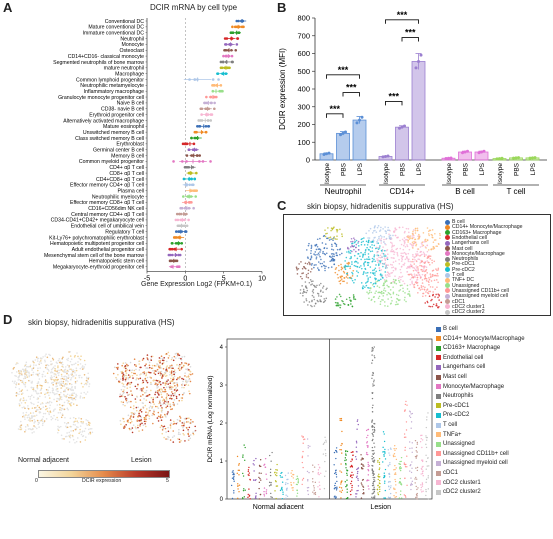 The height and width of the screenshot is (539, 553). Describe the element at coordinates (130, 145) in the screenshot. I see `category-label: Erythroblast` at that location.